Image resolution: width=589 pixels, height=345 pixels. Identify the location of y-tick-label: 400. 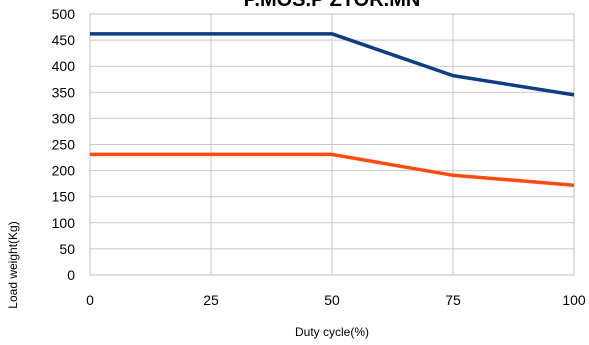
(64, 66).